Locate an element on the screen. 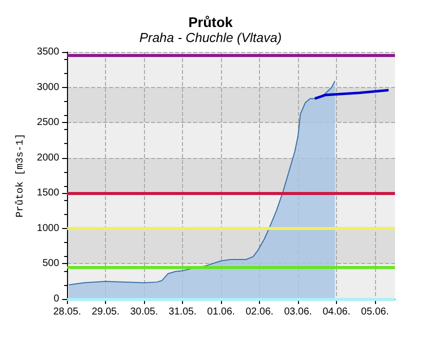 The image size is (421, 337). x-tick-label: 01.06. is located at coordinates (221, 312).